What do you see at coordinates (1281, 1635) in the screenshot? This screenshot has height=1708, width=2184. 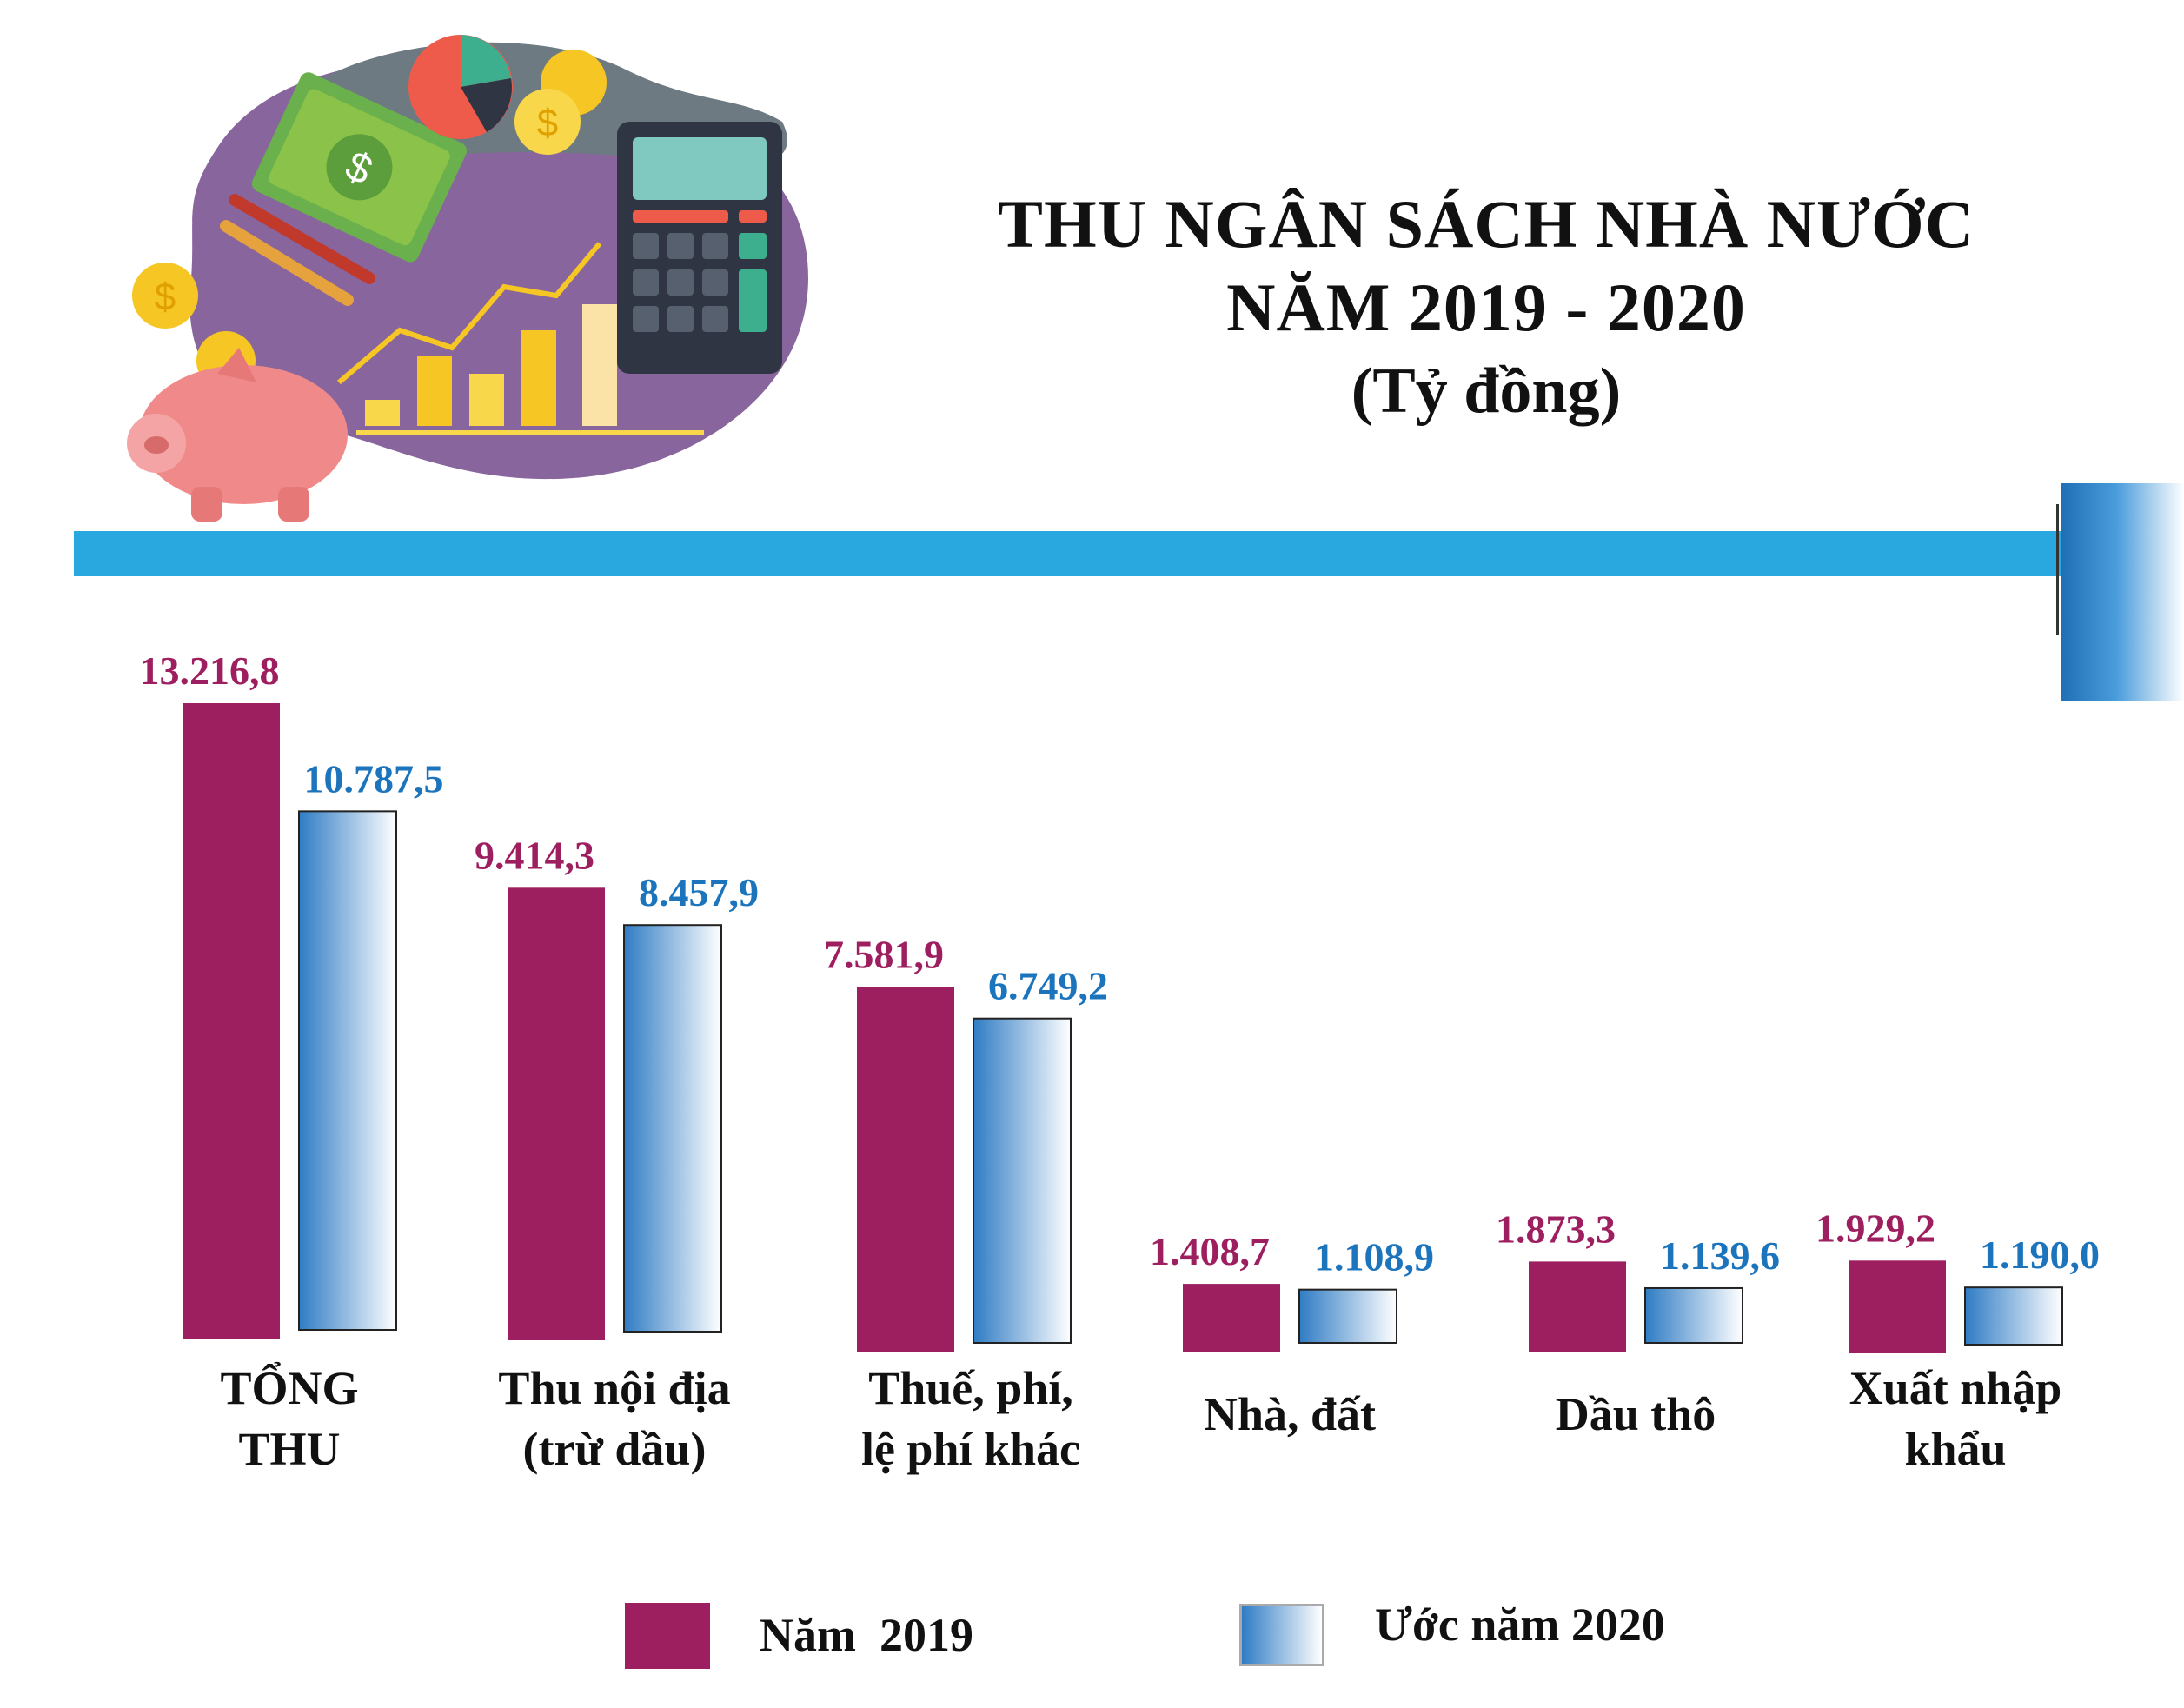 I see `legend-swatch-2020` at bounding box center [1281, 1635].